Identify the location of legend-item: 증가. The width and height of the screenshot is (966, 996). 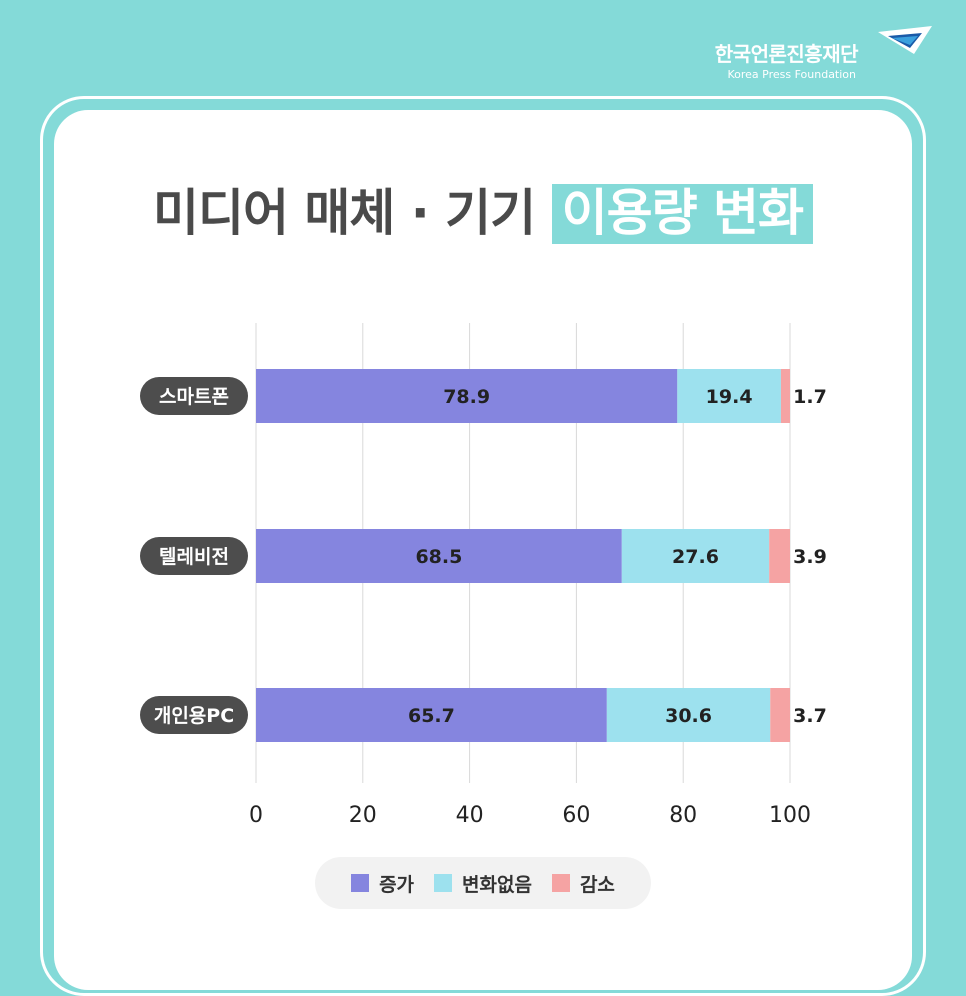
(382, 883).